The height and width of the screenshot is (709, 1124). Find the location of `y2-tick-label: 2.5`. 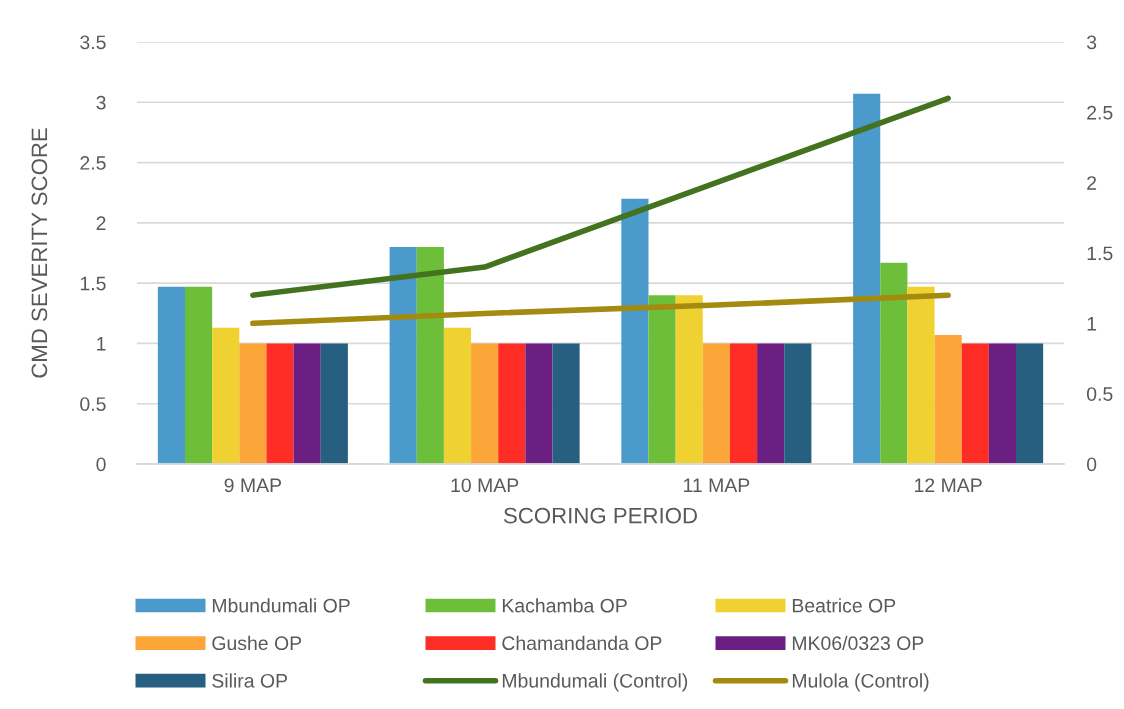

y2-tick-label: 2.5 is located at coordinates (1100, 112).